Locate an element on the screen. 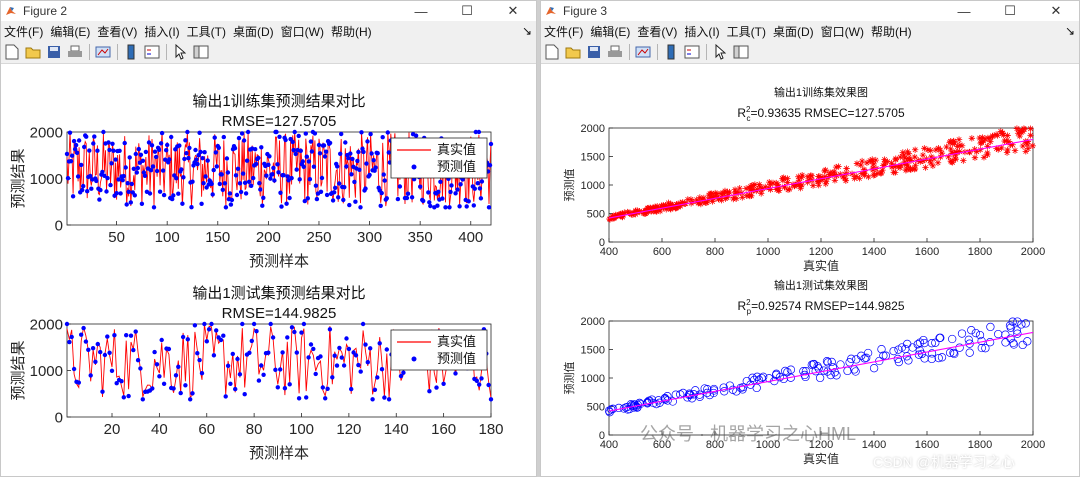 The height and width of the screenshot is (477, 1080). figure3-titlebar: Figure 3 — ☐ ✕ is located at coordinates (810, 11).